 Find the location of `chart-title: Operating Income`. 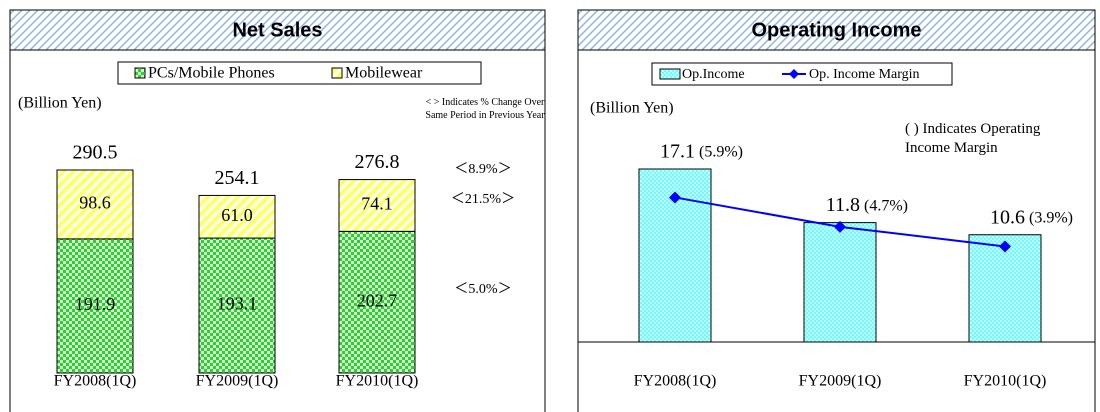

chart-title: Operating Income is located at coordinates (836, 30).